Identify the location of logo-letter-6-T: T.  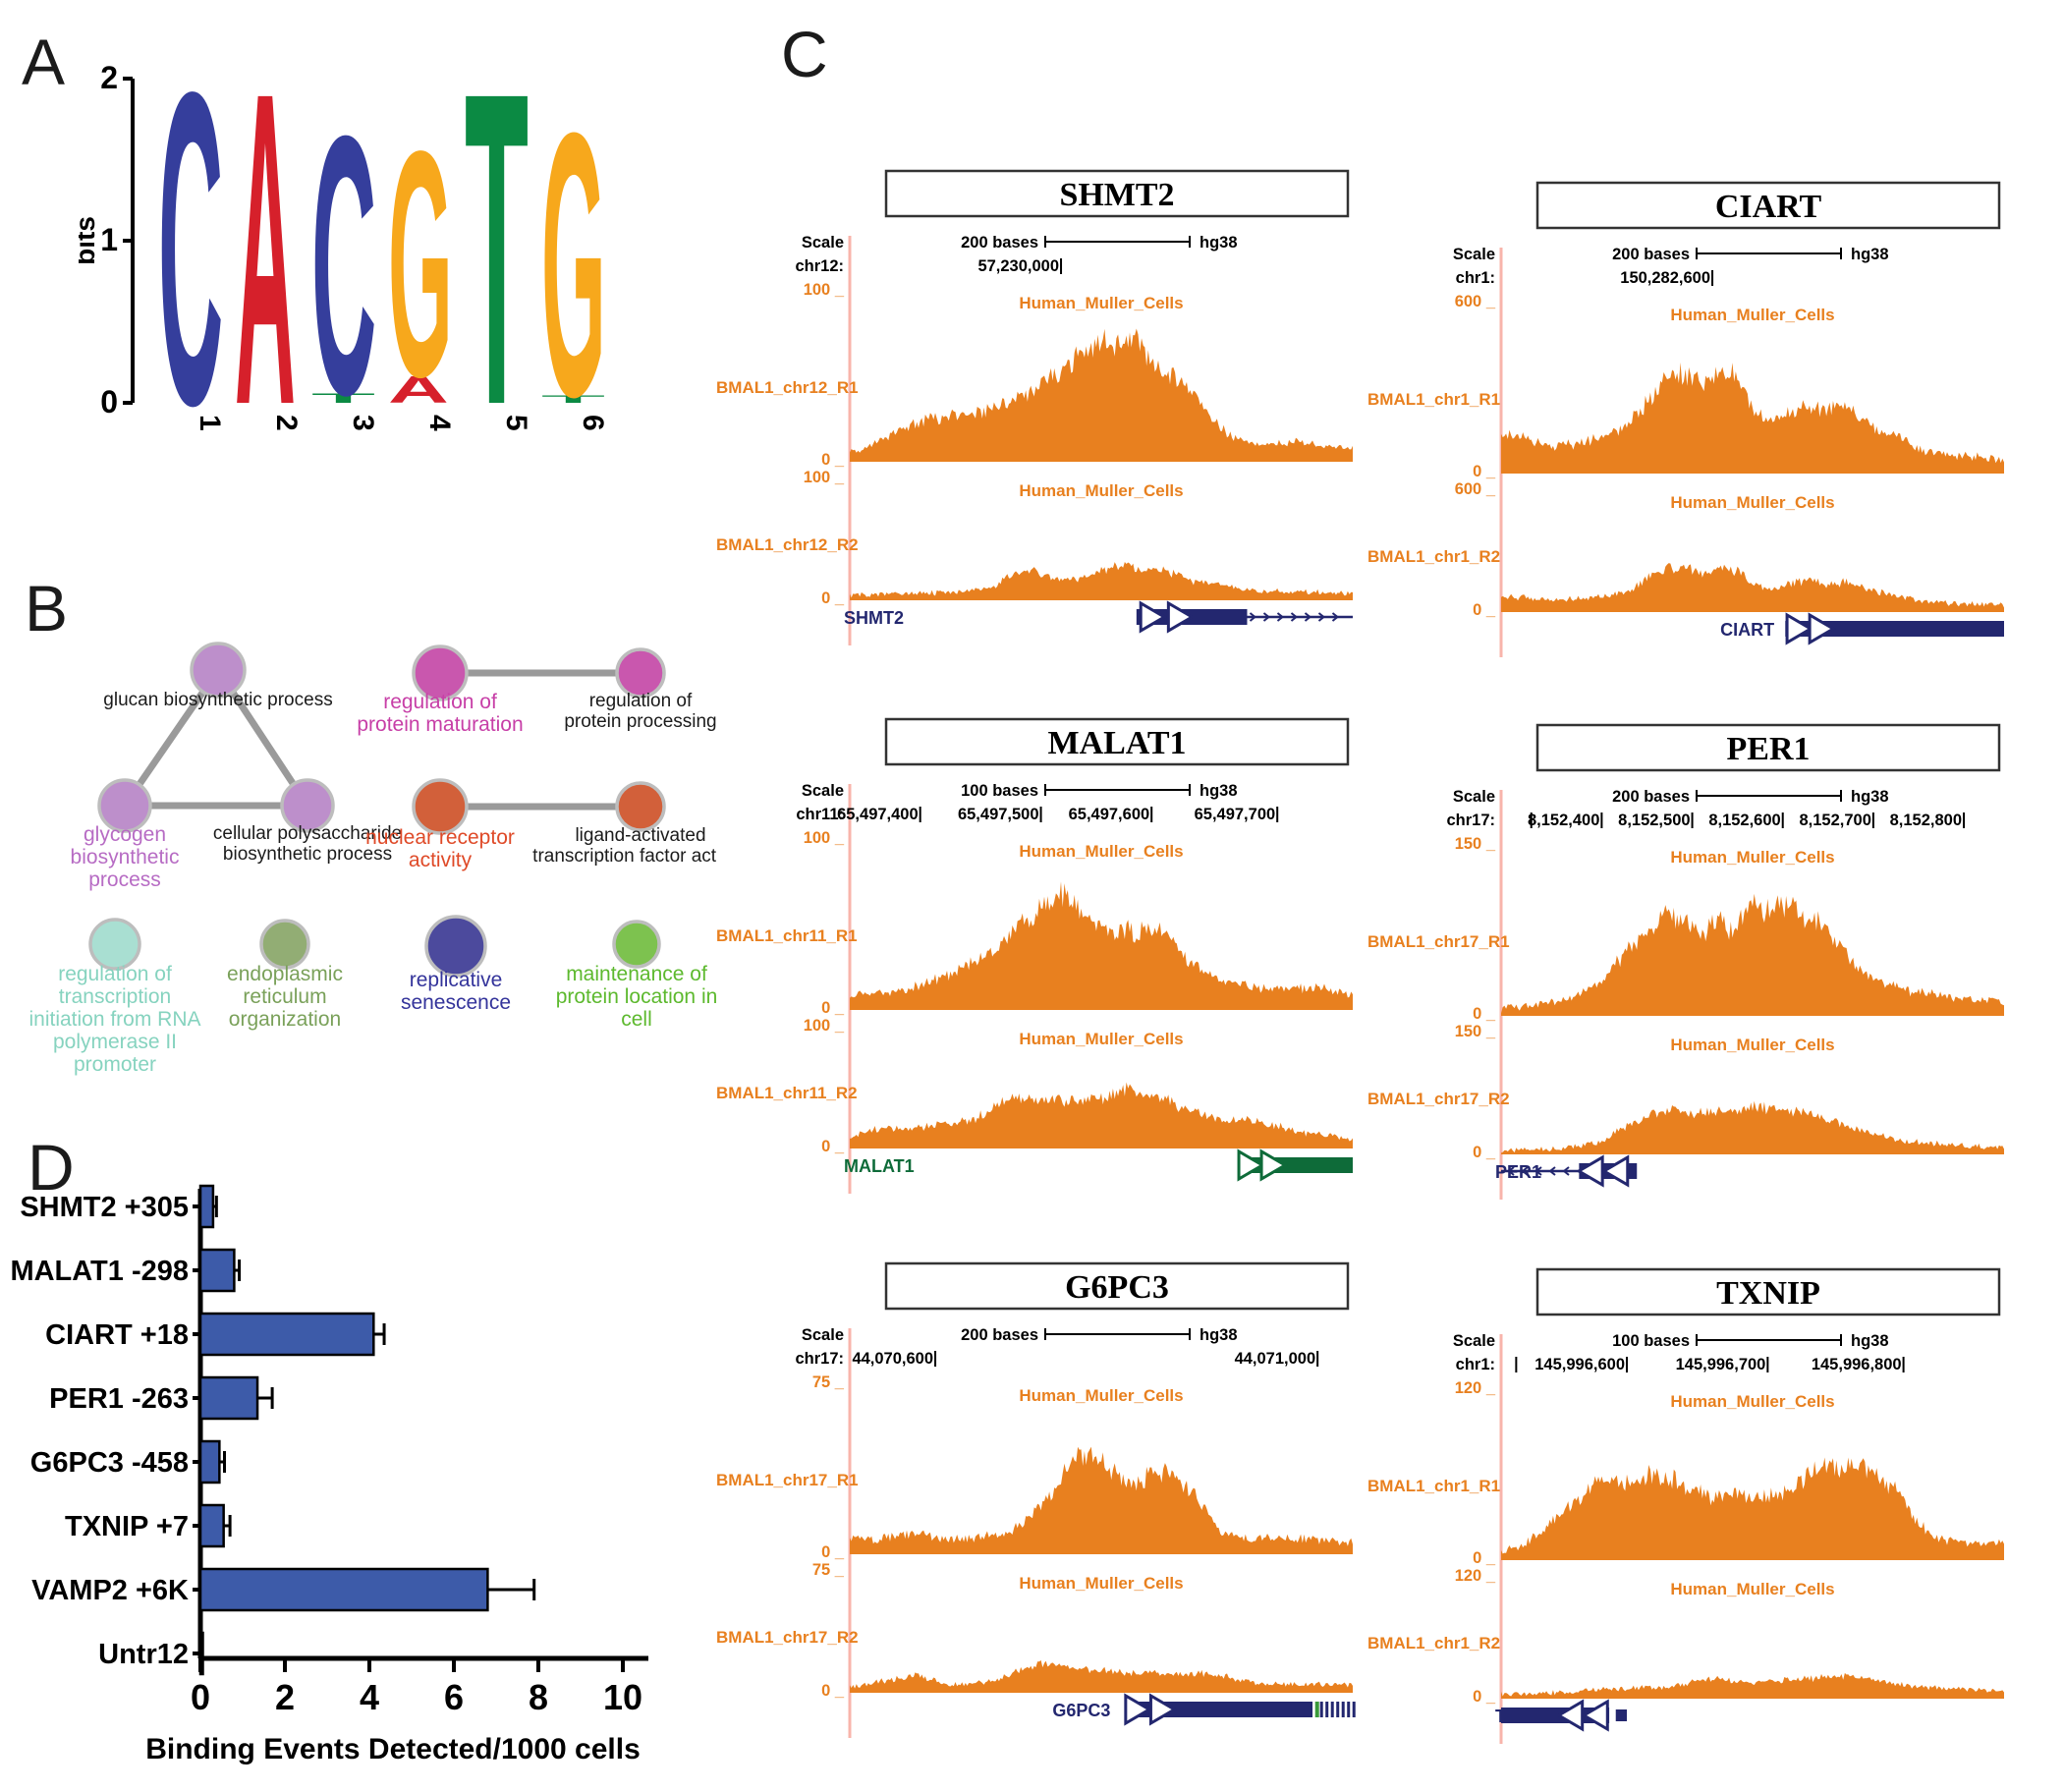
(573, 399).